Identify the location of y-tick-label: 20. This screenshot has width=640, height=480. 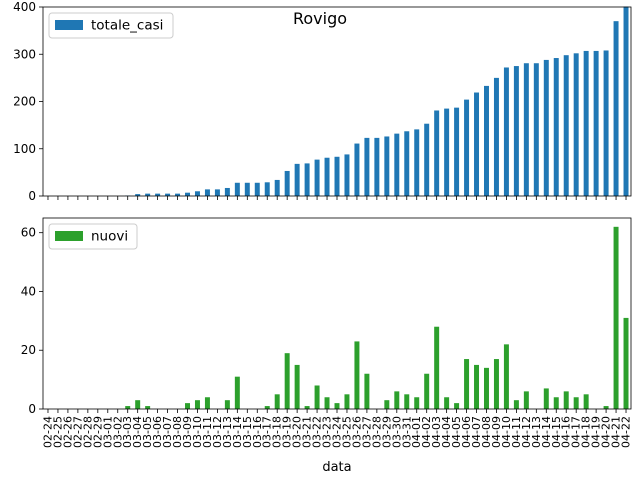
(28, 350).